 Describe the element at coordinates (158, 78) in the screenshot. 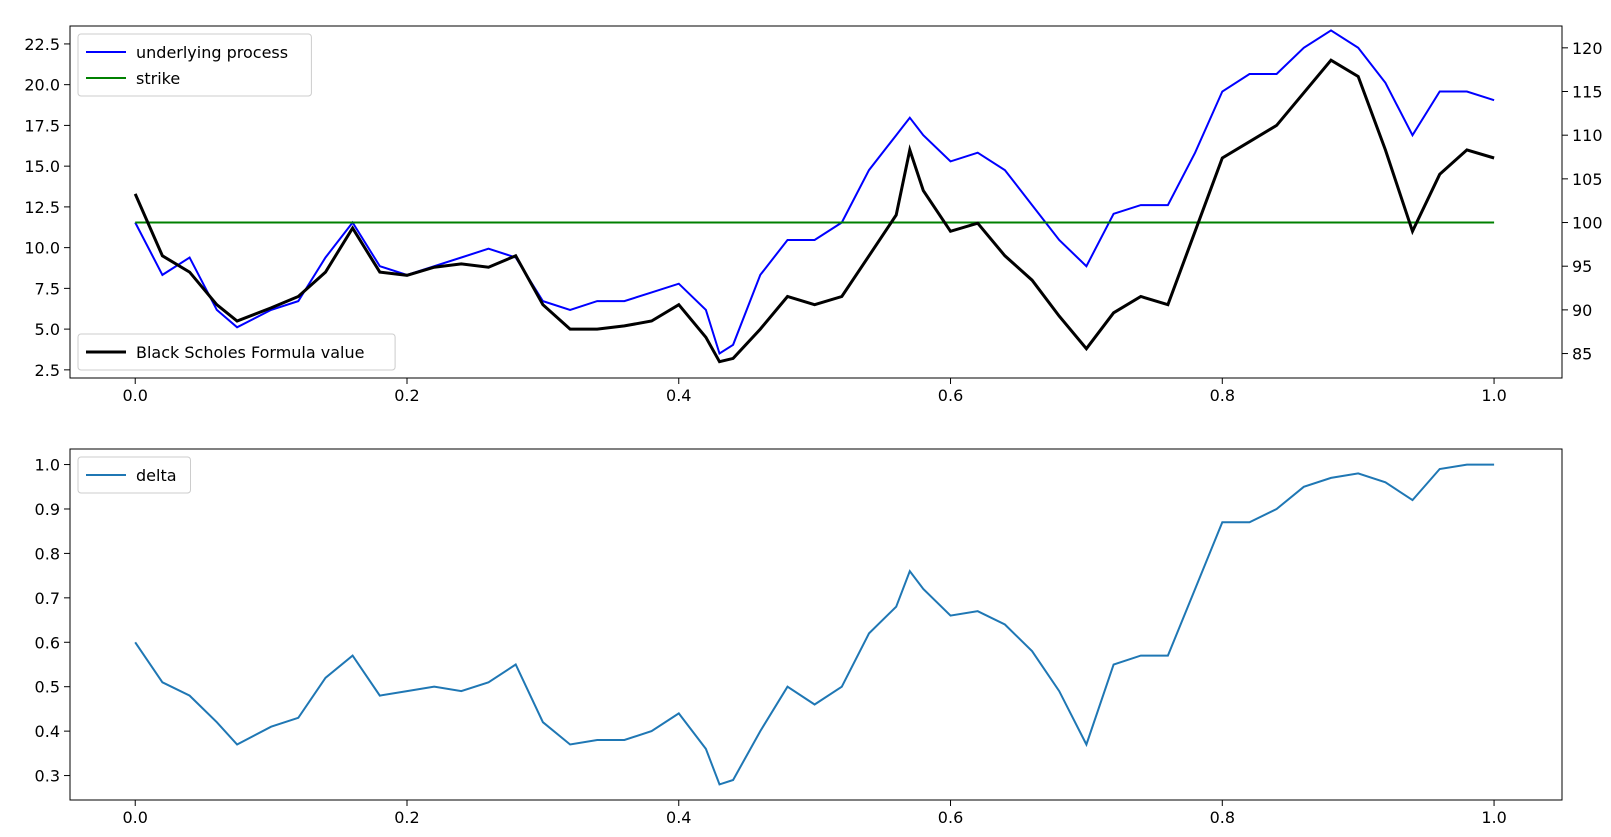

I see `legend-label: strike` at that location.